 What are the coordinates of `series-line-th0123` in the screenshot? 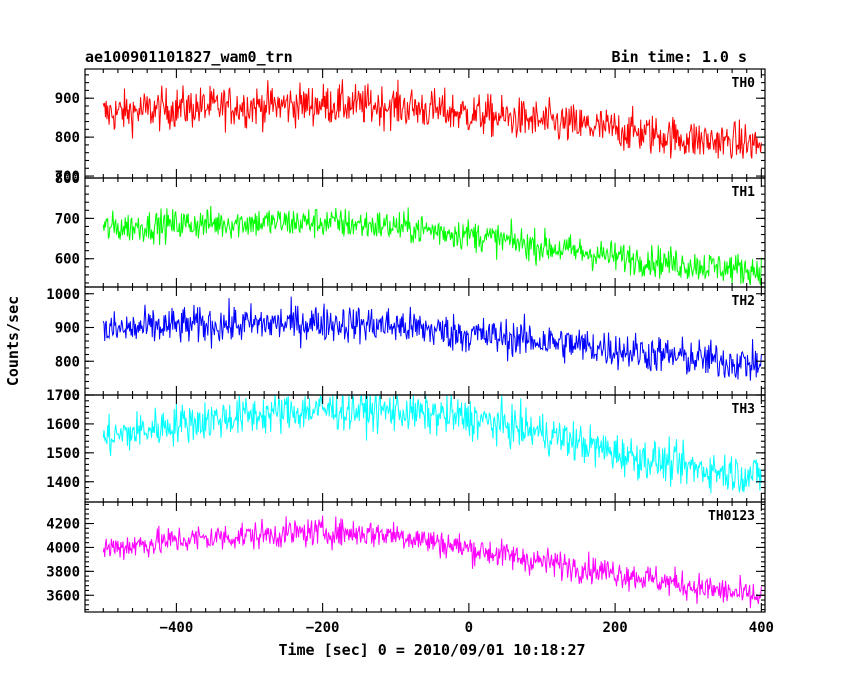 It's located at (432, 562).